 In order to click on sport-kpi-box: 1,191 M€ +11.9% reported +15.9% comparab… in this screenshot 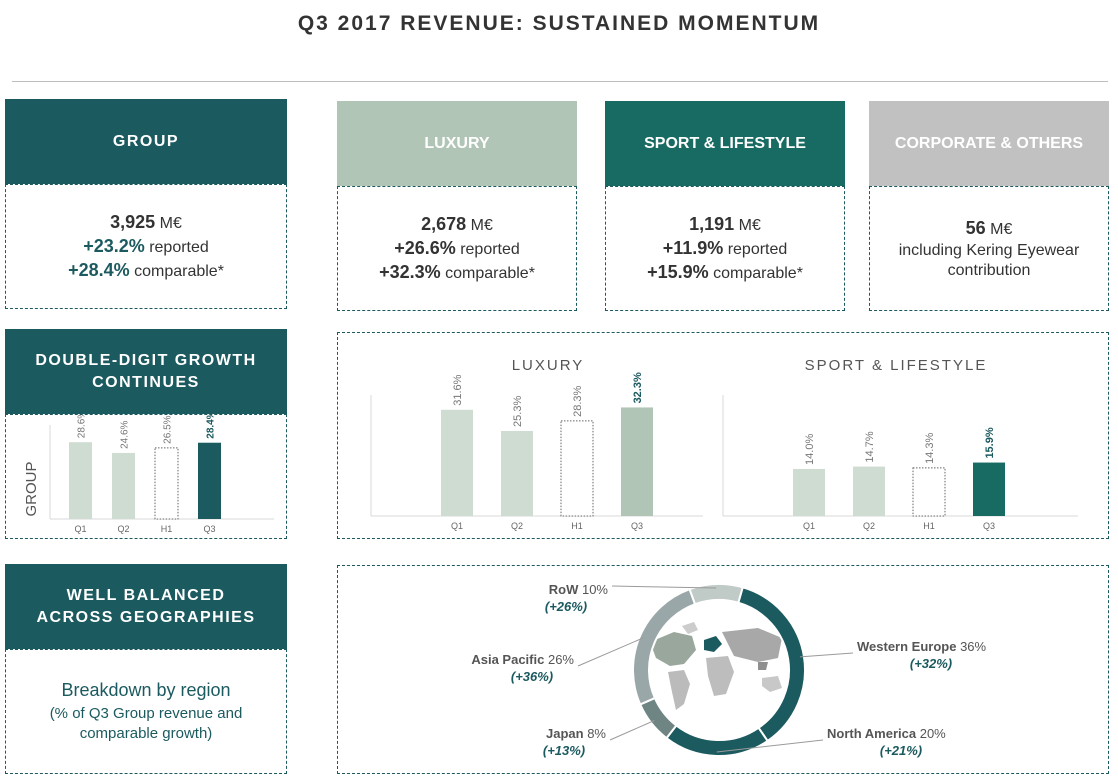, I will do `click(725, 248)`.